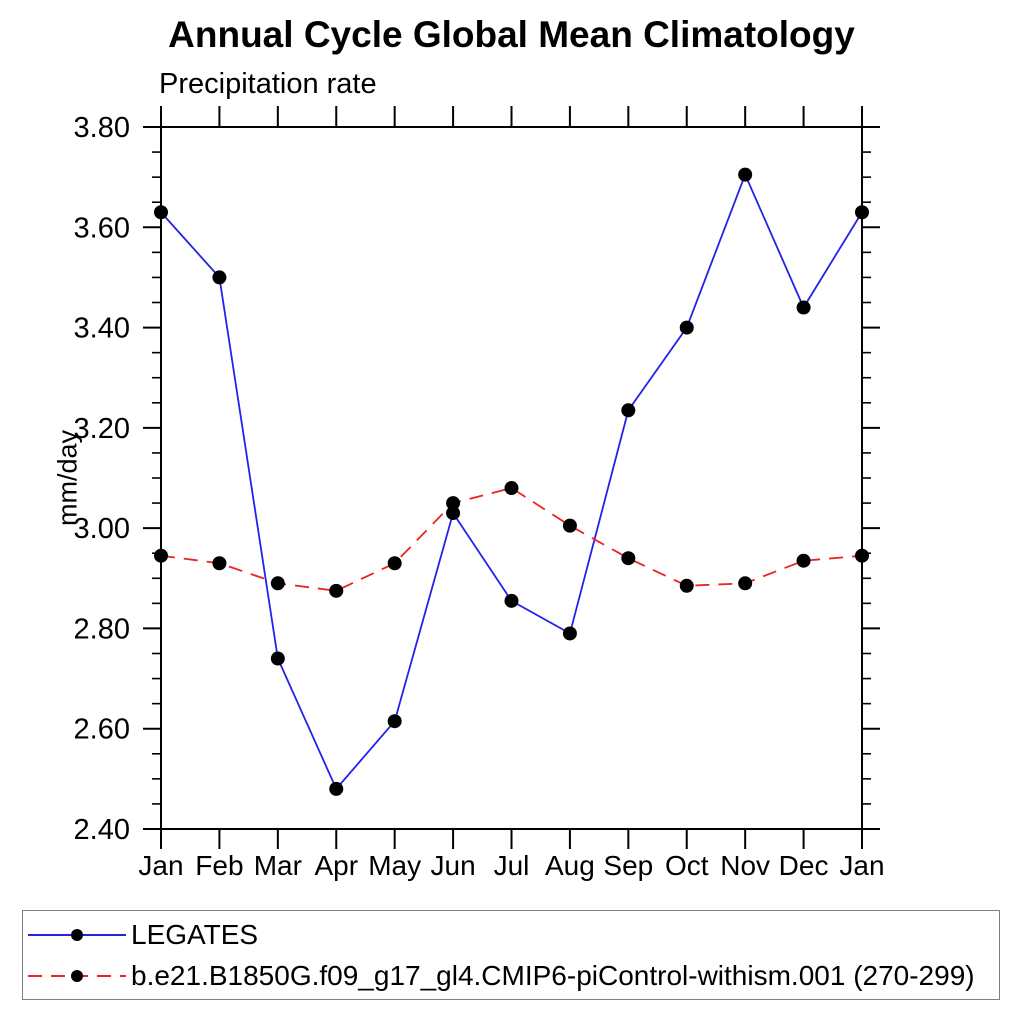 This screenshot has width=1024, height=1024. Describe the element at coordinates (511, 934) in the screenshot. I see `legend-row: LEGATES` at that location.